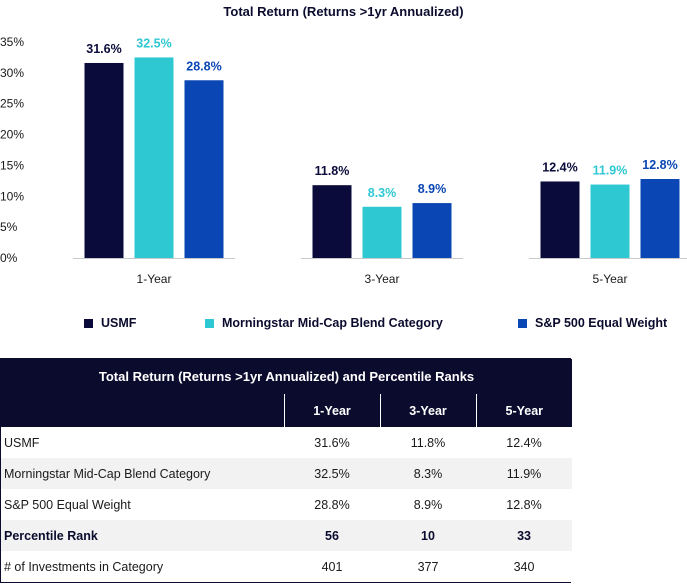 The height and width of the screenshot is (584, 687). What do you see at coordinates (12, 104) in the screenshot?
I see `y-tick-label: 25%` at bounding box center [12, 104].